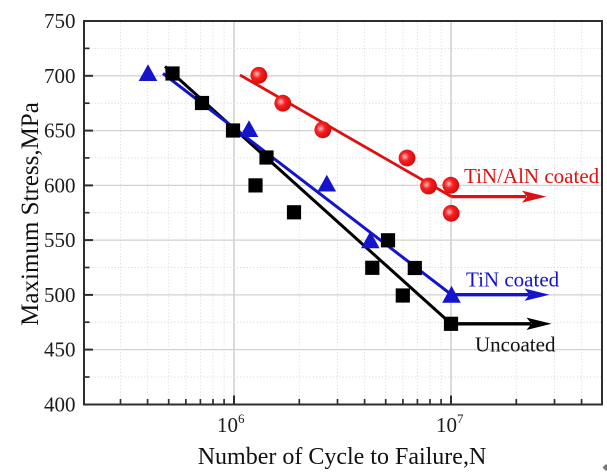 The width and height of the screenshot is (607, 473). What do you see at coordinates (513, 280) in the screenshot?
I see `svg-text: TiN coated` at bounding box center [513, 280].